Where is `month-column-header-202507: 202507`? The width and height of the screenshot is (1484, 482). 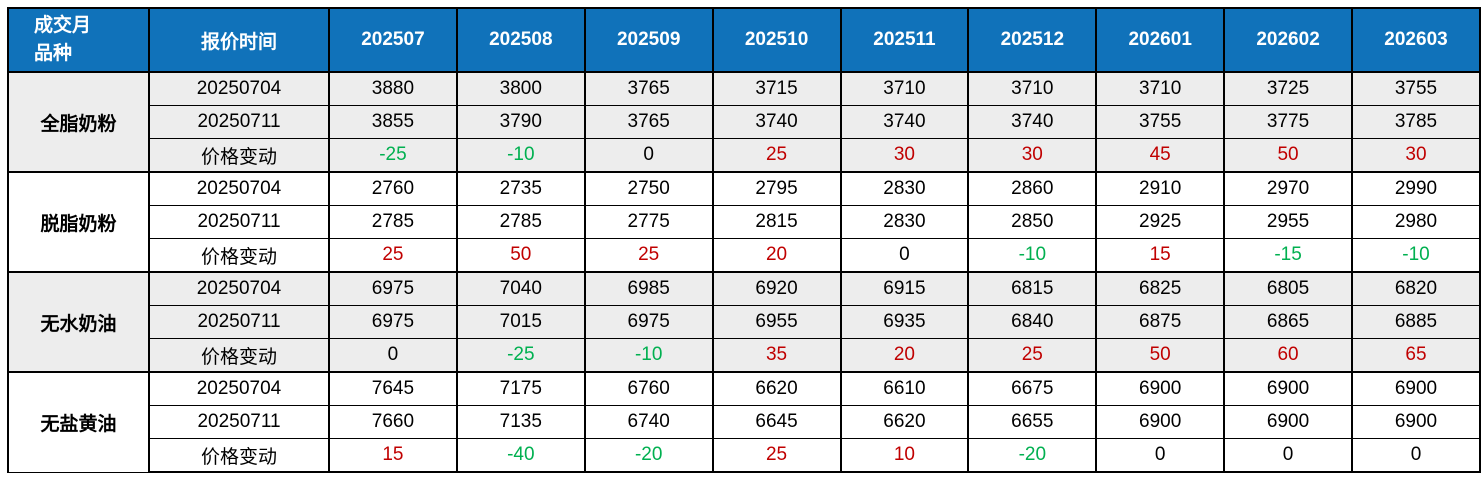
month-column-header-202507: 202507 is located at coordinates (393, 40).